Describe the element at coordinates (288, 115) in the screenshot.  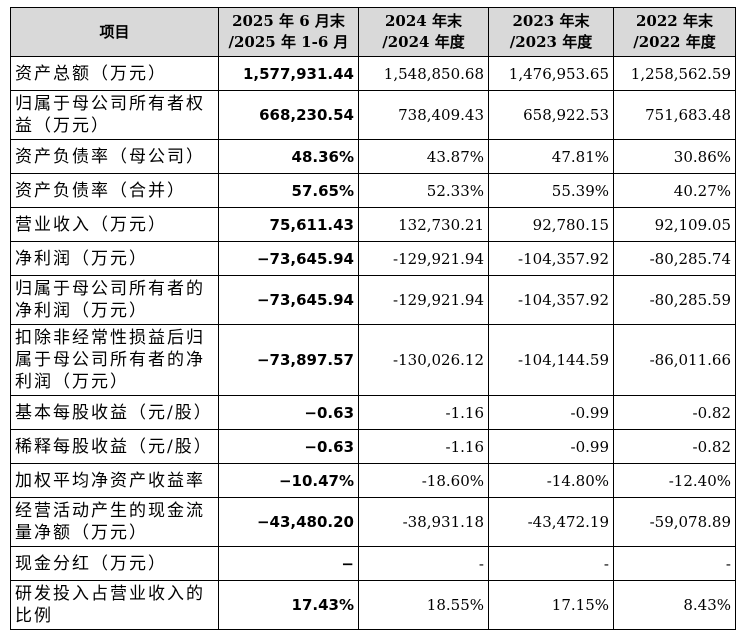
I see `cell-value: 668,230.54` at that location.